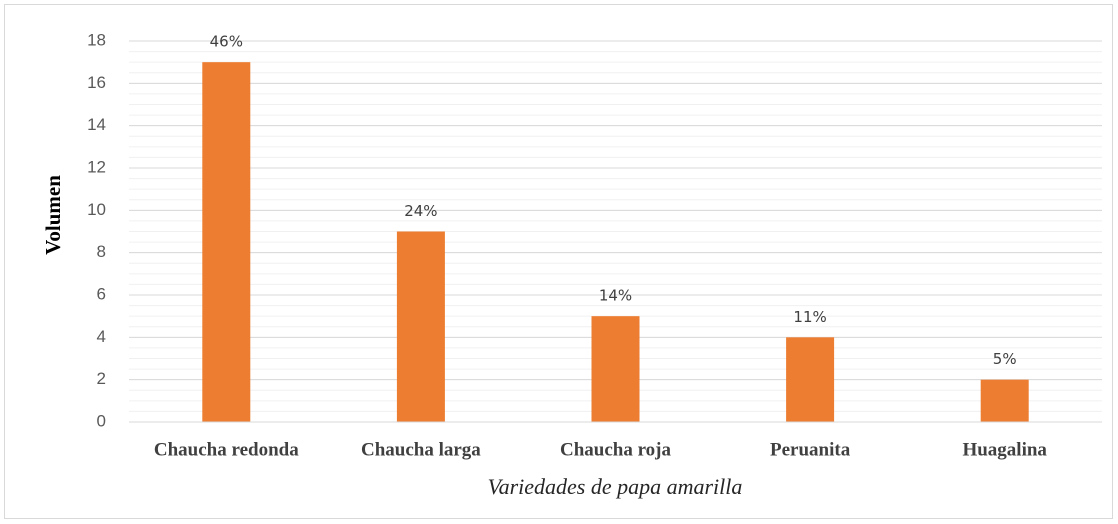 The height and width of the screenshot is (524, 1118). Describe the element at coordinates (96, 166) in the screenshot. I see `y-tick-label: 12` at that location.